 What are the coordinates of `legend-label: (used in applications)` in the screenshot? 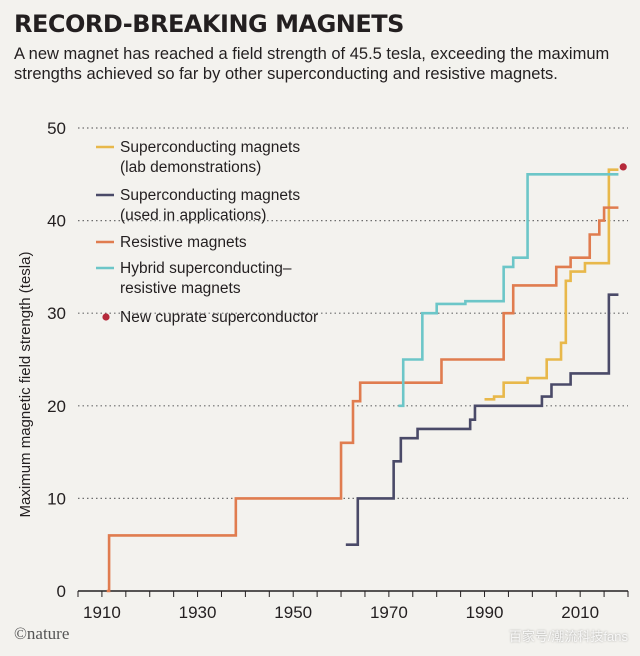 It's located at (193, 215).